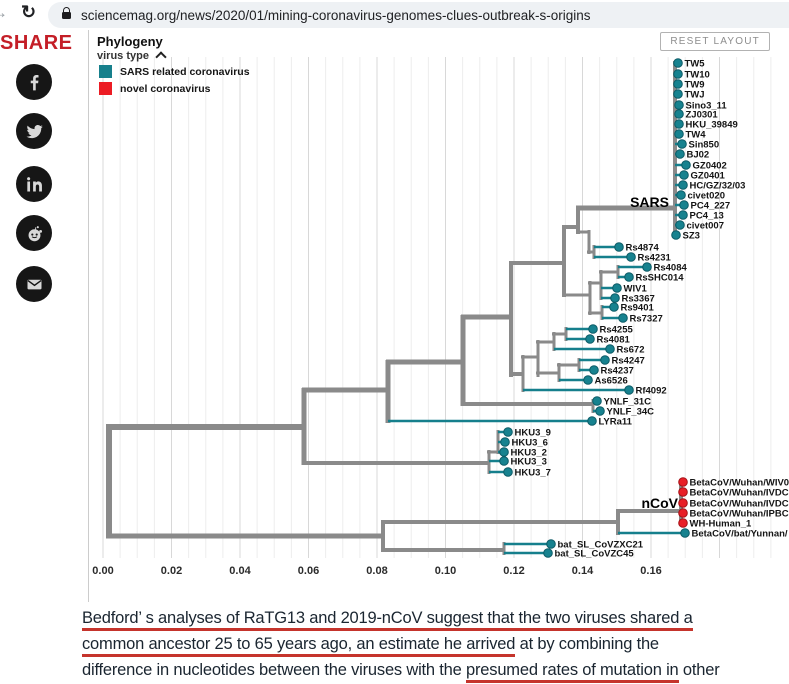 The width and height of the screenshot is (789, 684). Describe the element at coordinates (240, 571) in the screenshot. I see `x-axis-tick: 0.04` at that location.